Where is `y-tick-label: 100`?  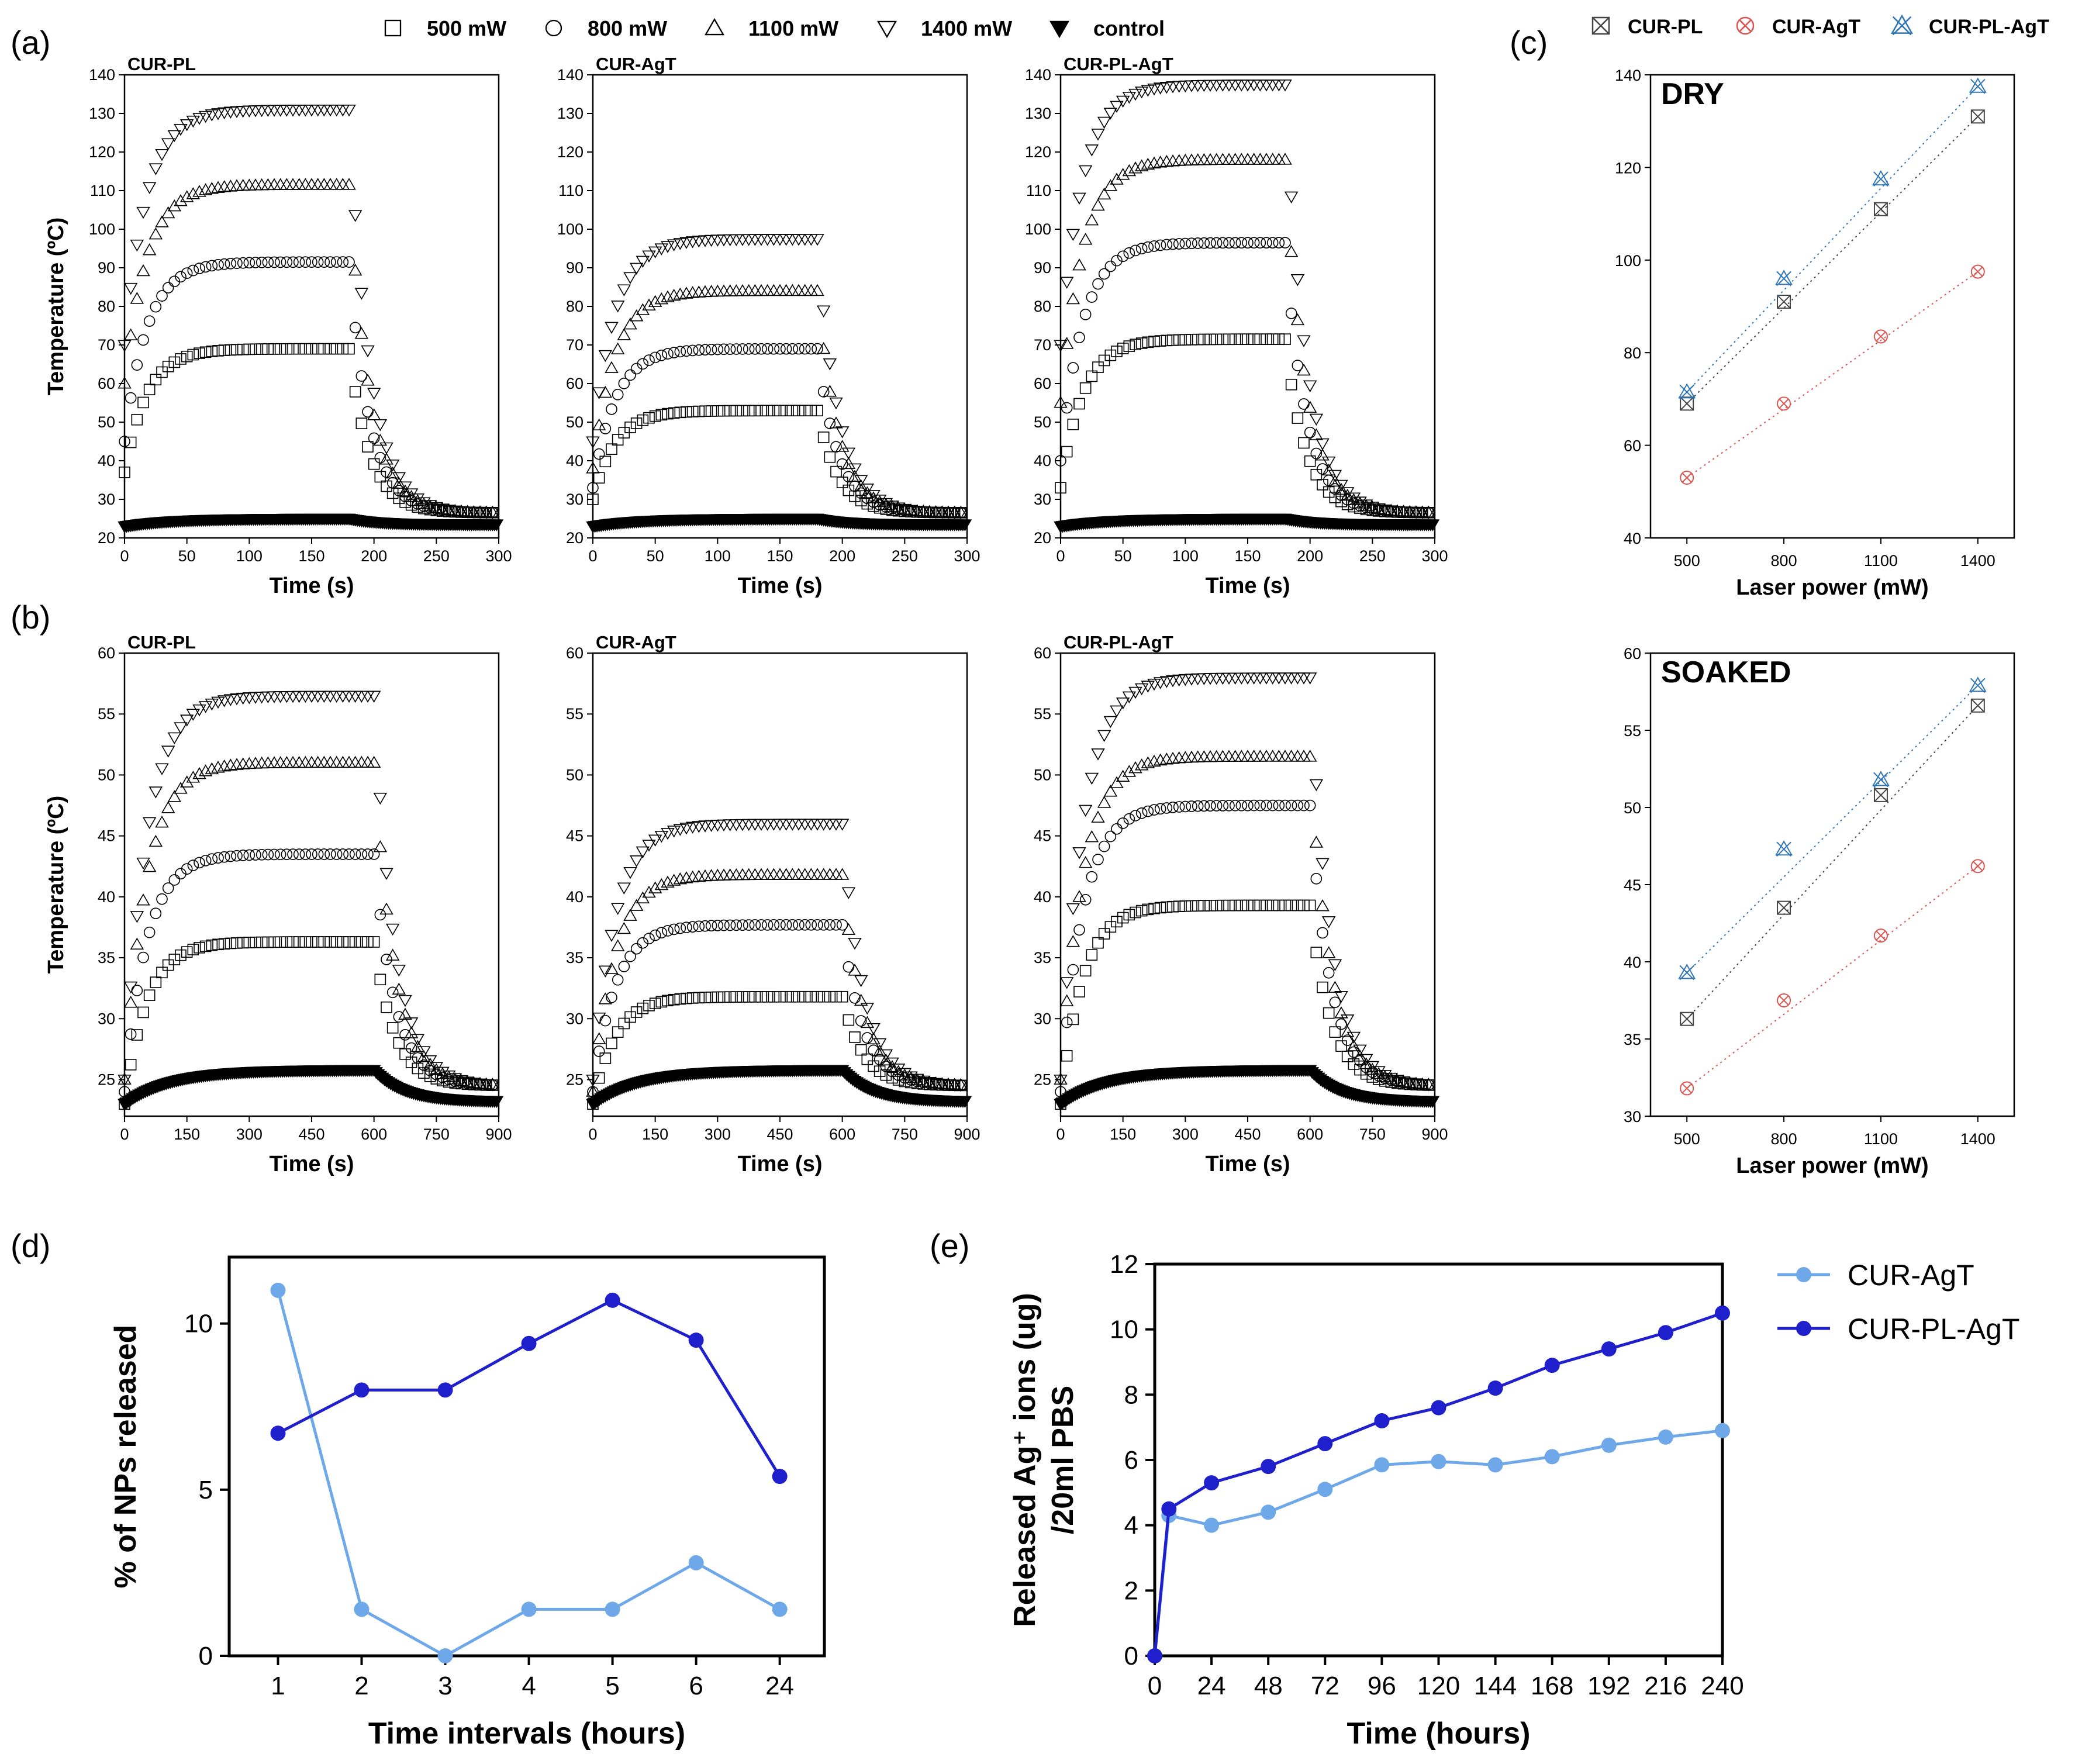 y-tick-label: 100 is located at coordinates (102, 229).